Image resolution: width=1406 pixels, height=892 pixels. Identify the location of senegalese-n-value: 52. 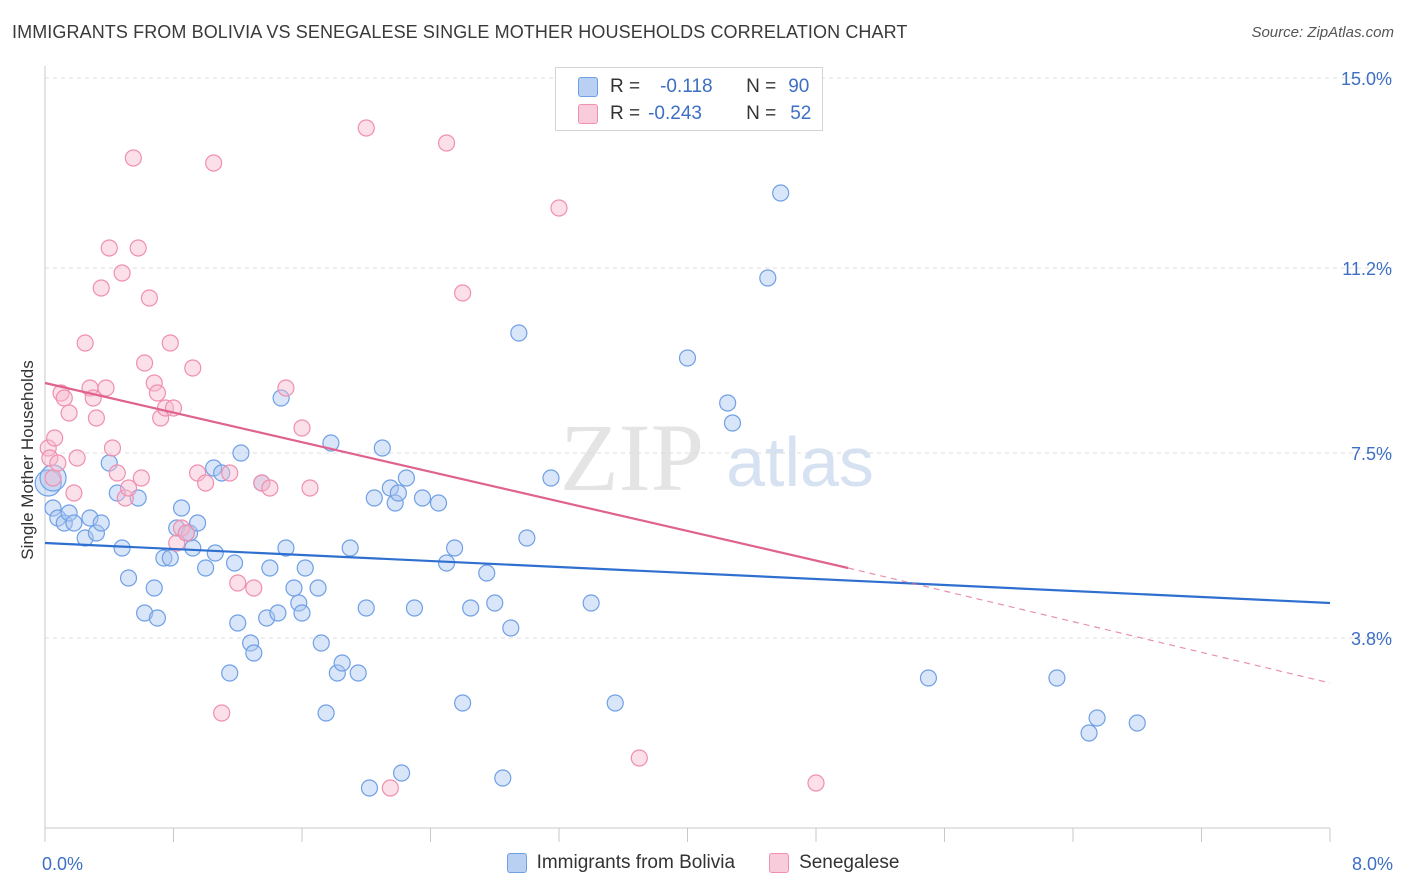
(801, 113).